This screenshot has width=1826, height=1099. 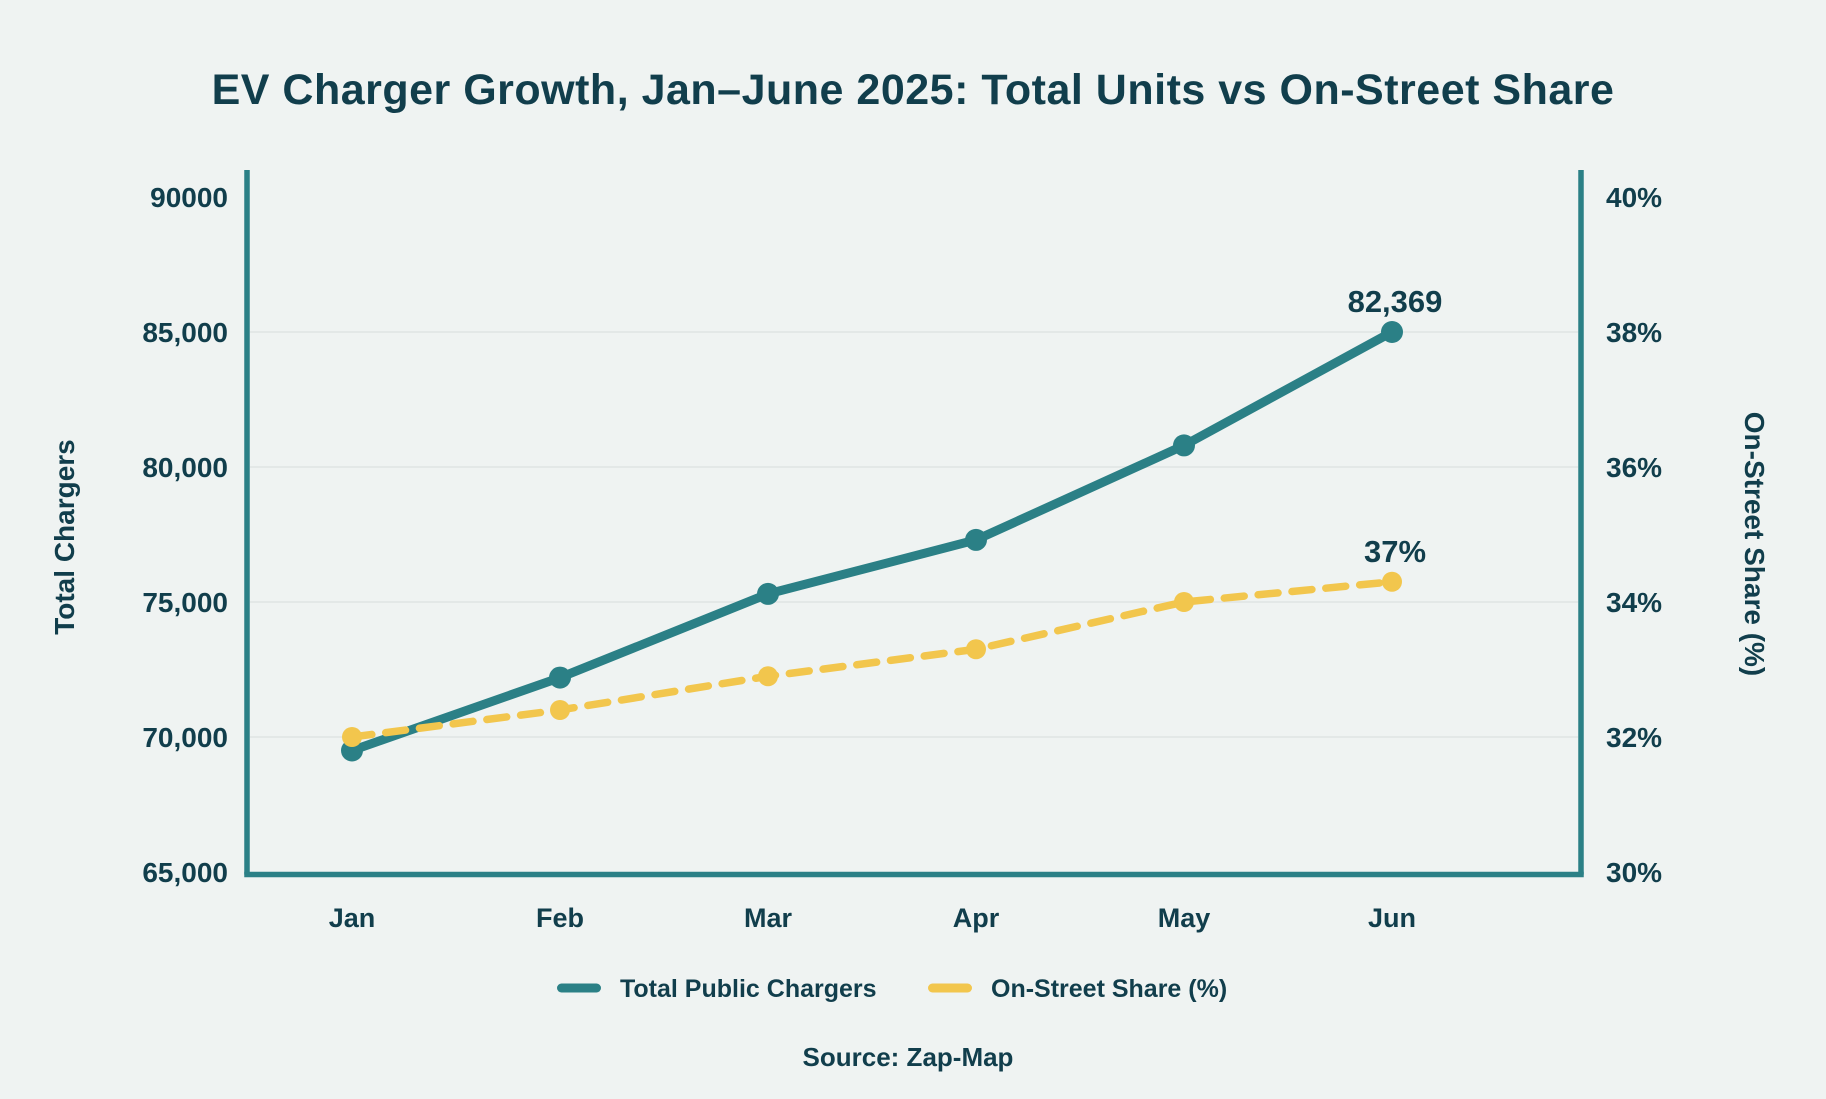 What do you see at coordinates (872, 659) in the screenshot?
I see `series-line-on-street-share` at bounding box center [872, 659].